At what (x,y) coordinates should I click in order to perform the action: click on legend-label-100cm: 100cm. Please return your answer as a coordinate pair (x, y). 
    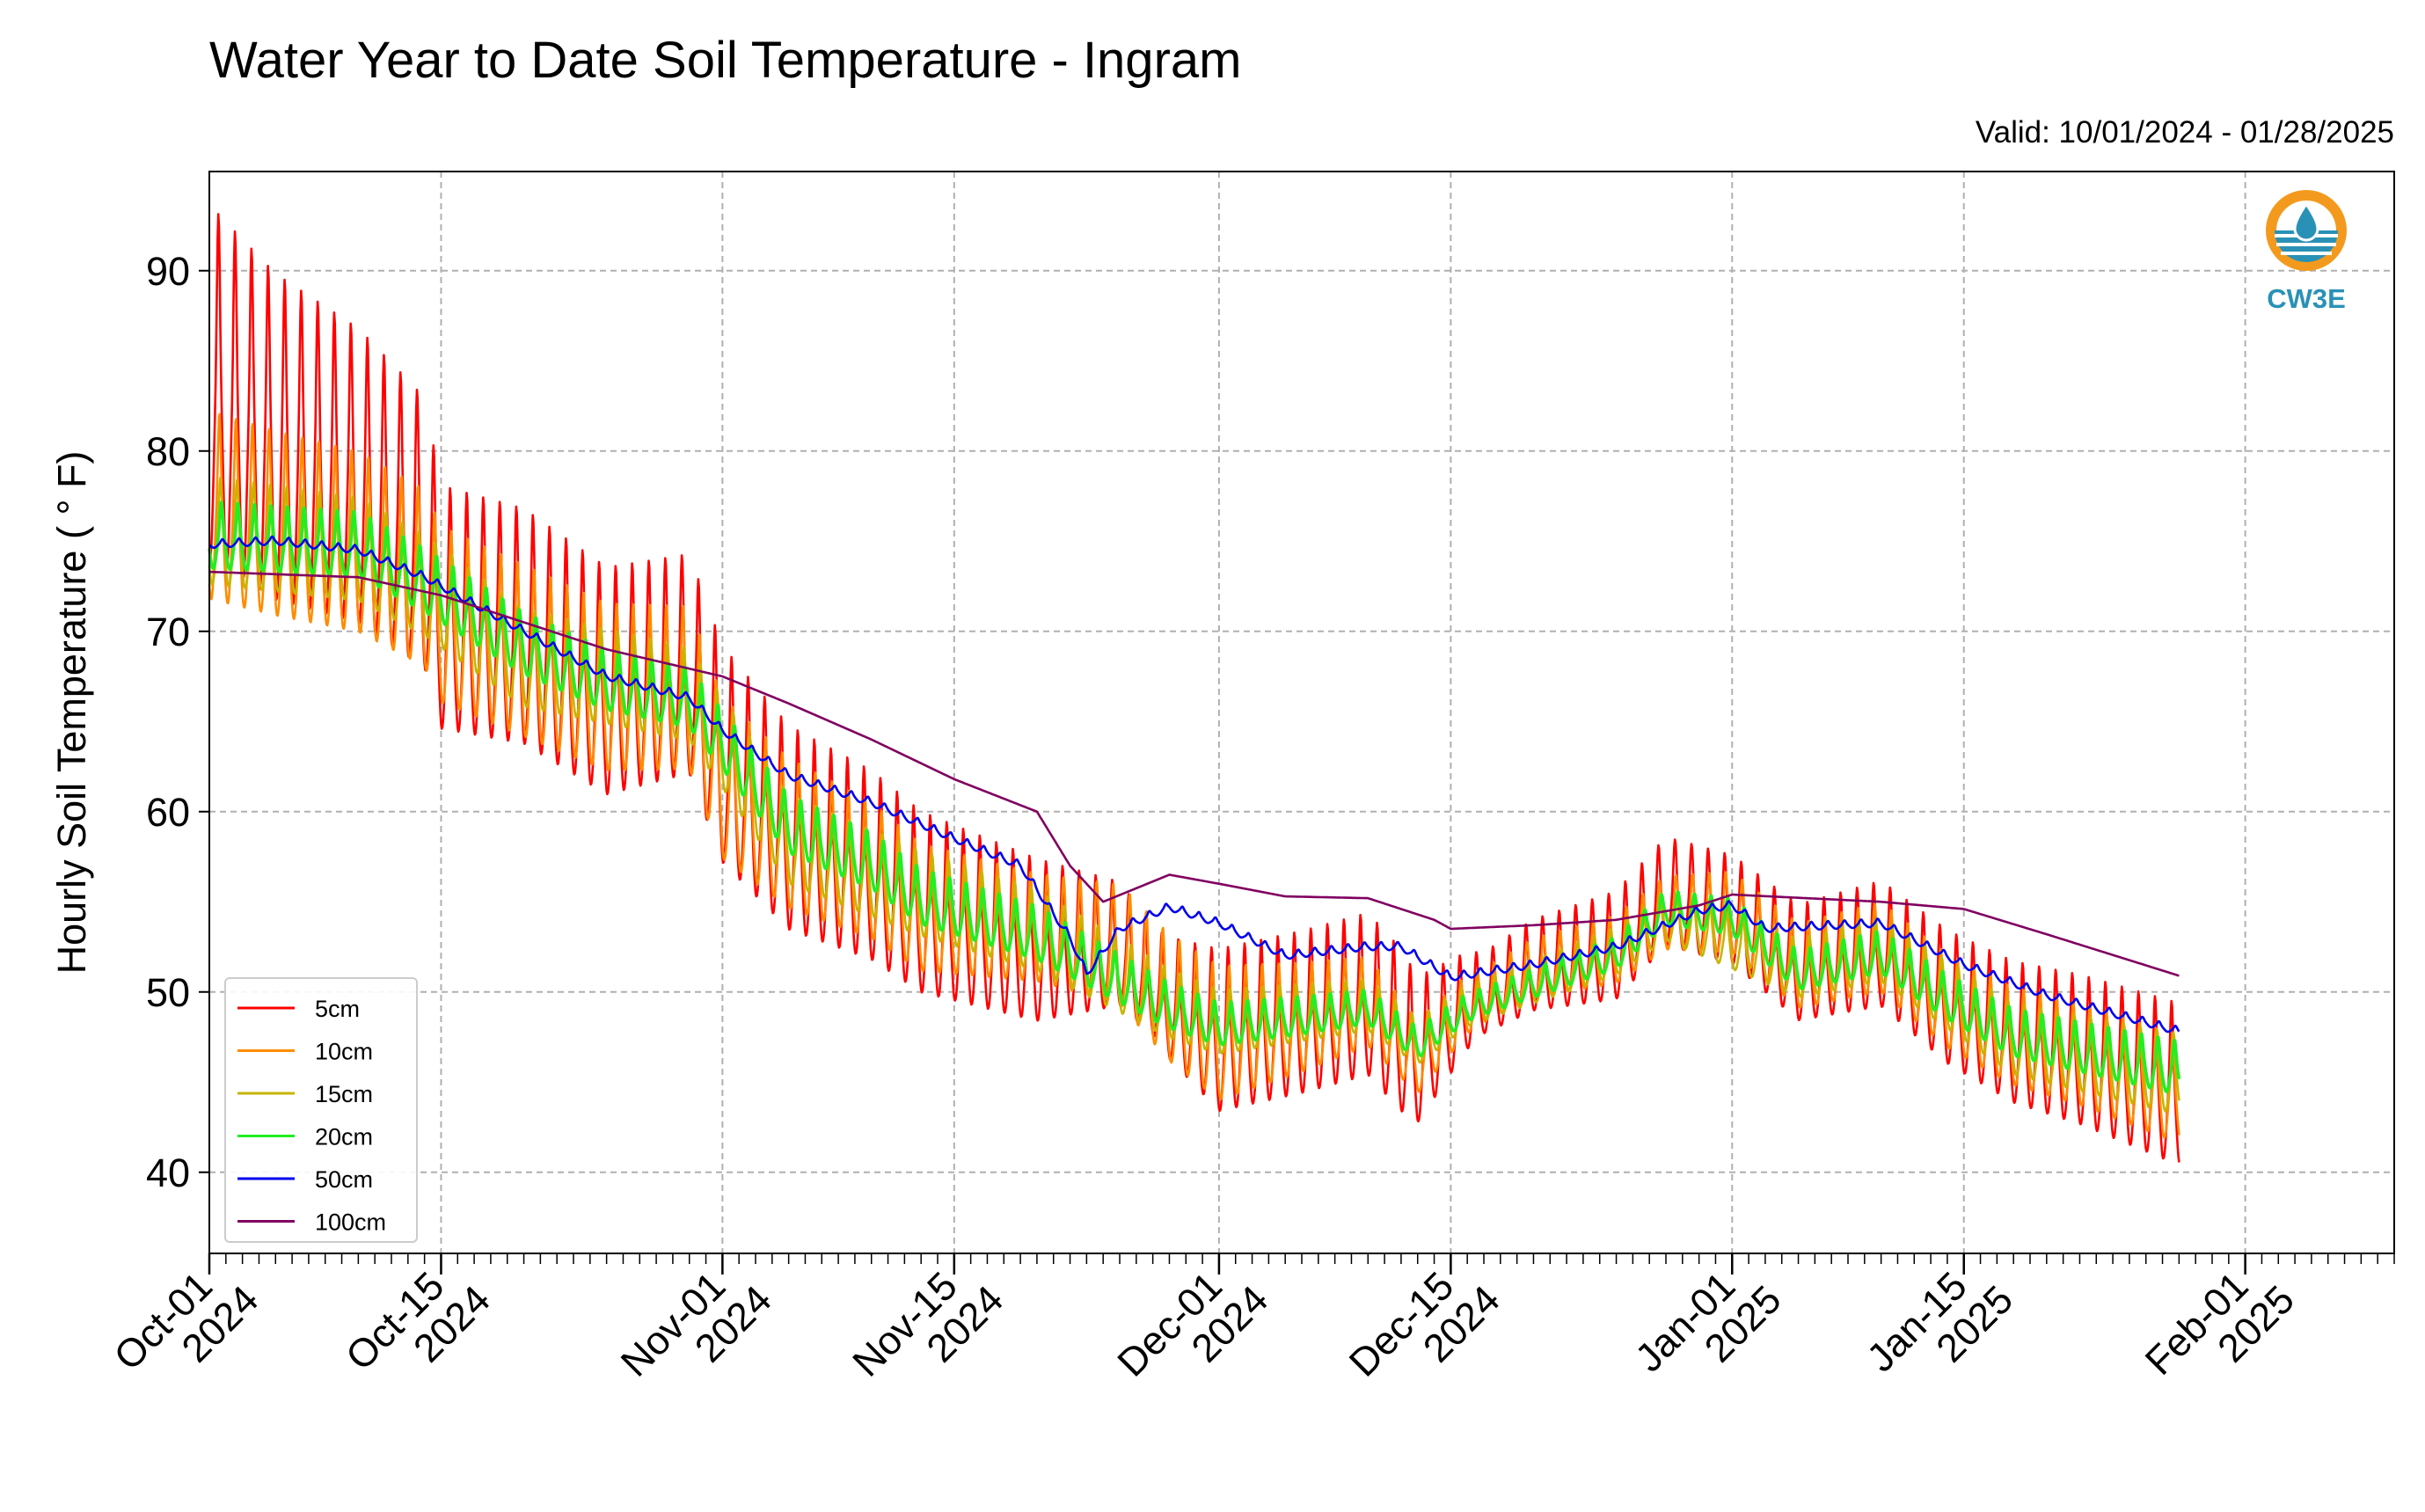
    Looking at the image, I should click on (350, 1222).